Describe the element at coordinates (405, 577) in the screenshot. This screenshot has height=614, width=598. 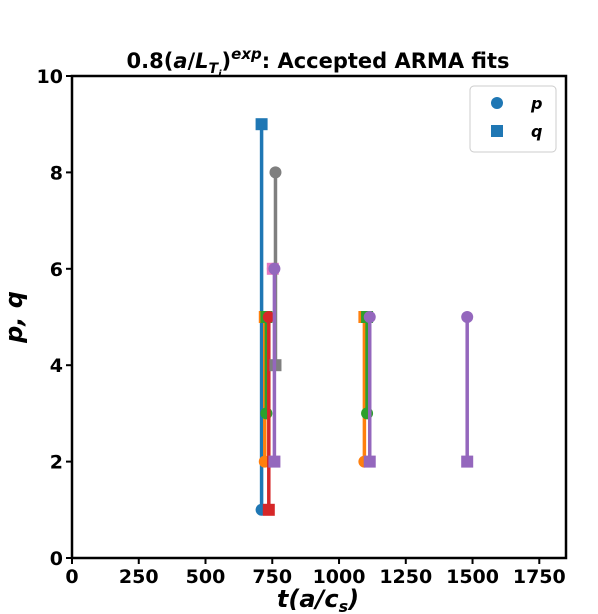
I see `x-tick-label: 1250` at that location.